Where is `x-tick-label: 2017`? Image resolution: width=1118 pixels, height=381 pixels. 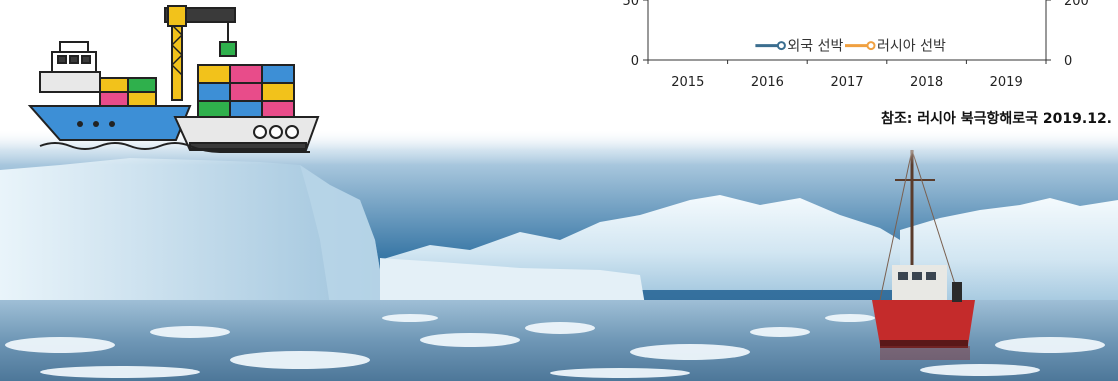 x-tick-label: 2017 is located at coordinates (846, 82).